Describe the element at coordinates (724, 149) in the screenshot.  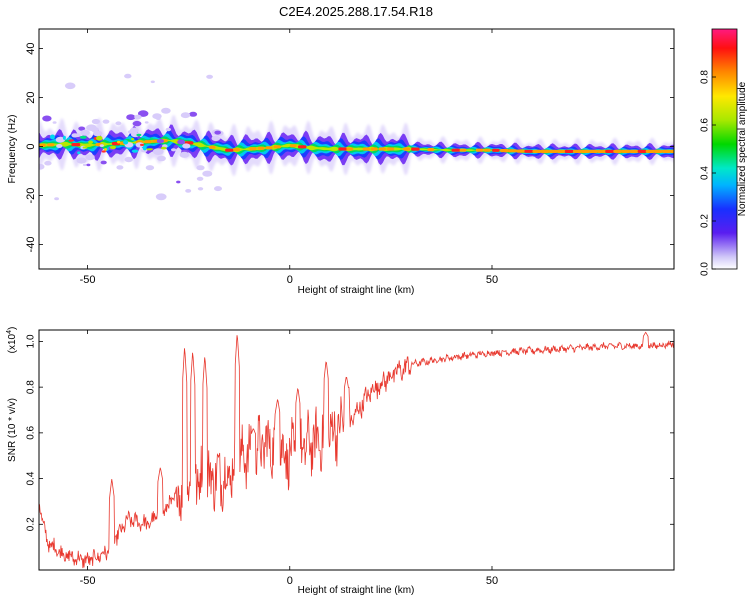
I see `colorbar-gradient` at that location.